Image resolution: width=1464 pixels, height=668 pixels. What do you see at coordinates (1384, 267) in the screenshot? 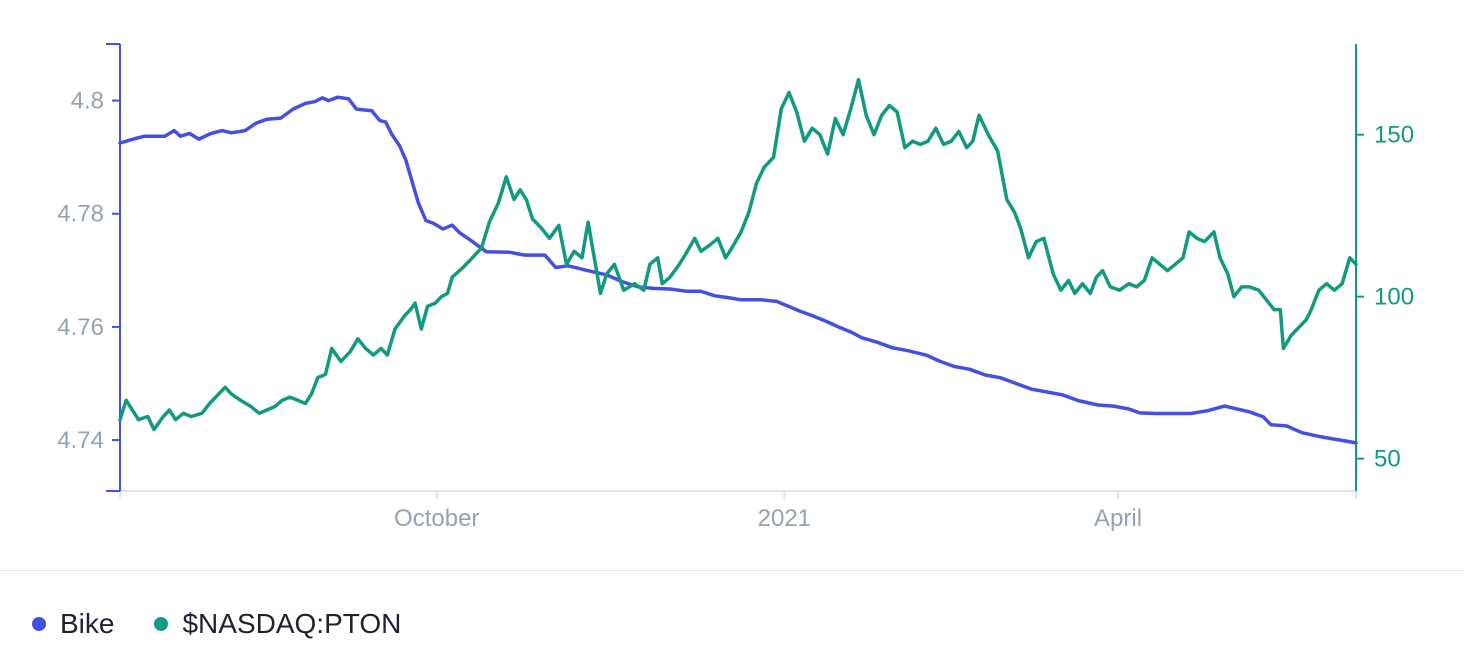
I see `y-axis-right: 50 100 150` at bounding box center [1384, 267].